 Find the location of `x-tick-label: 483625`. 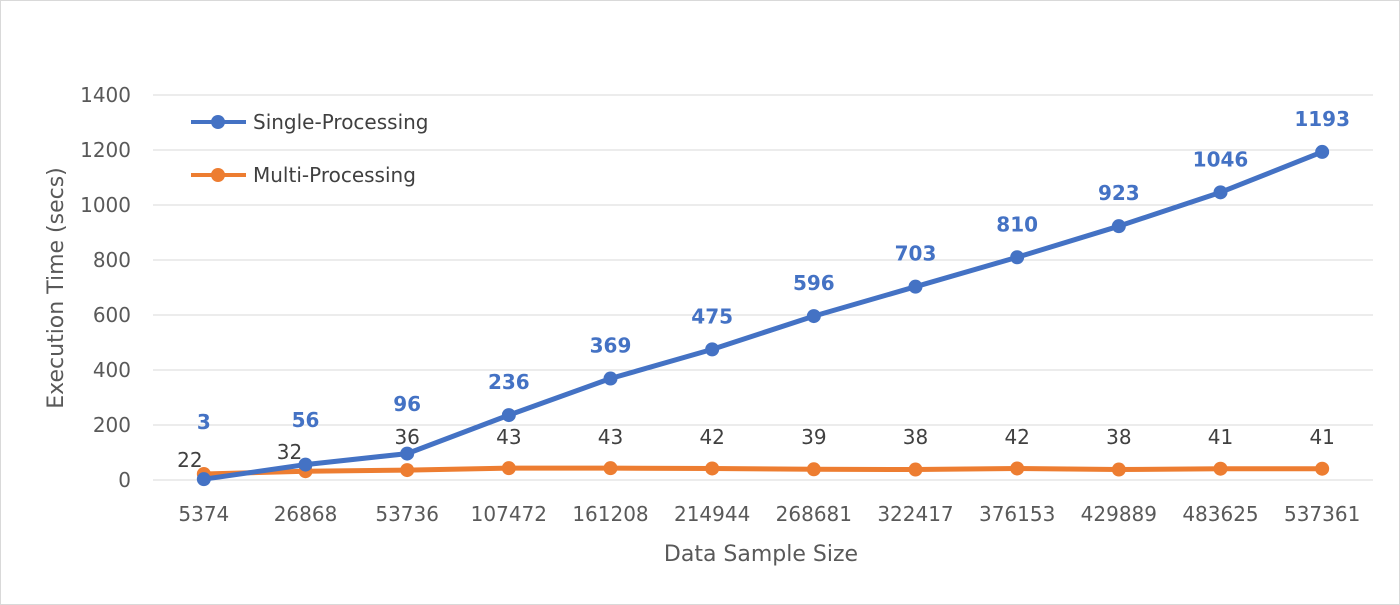

x-tick-label: 483625 is located at coordinates (1220, 514).